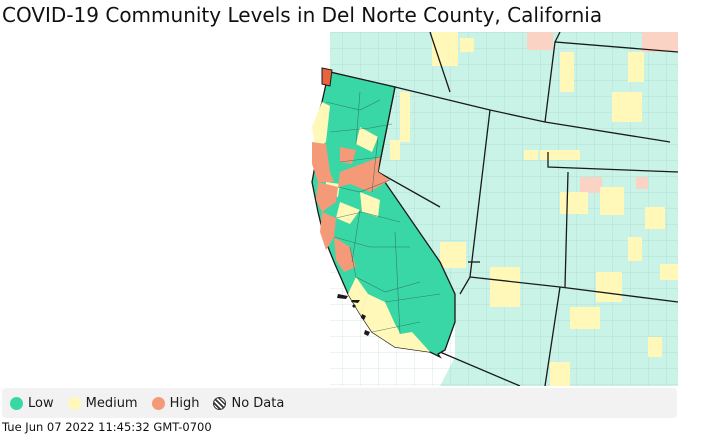 The image size is (720, 435). What do you see at coordinates (107, 427) in the screenshot?
I see `timestamp: Tue Jun 07 2022 11:45:32 GMT-0700` at bounding box center [107, 427].